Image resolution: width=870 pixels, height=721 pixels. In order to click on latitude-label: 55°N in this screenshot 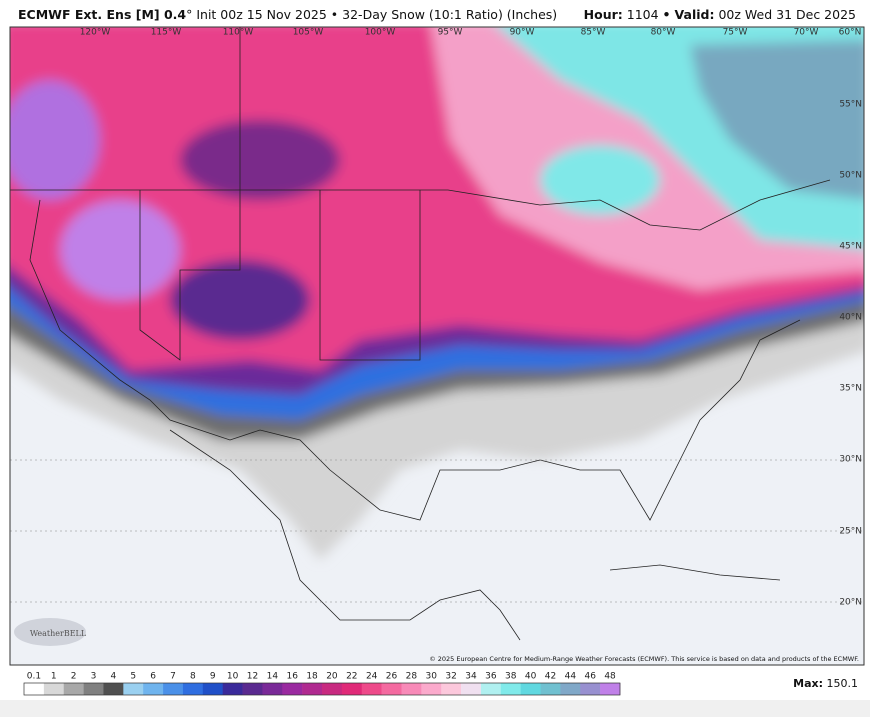, I will do `click(850, 105)`.